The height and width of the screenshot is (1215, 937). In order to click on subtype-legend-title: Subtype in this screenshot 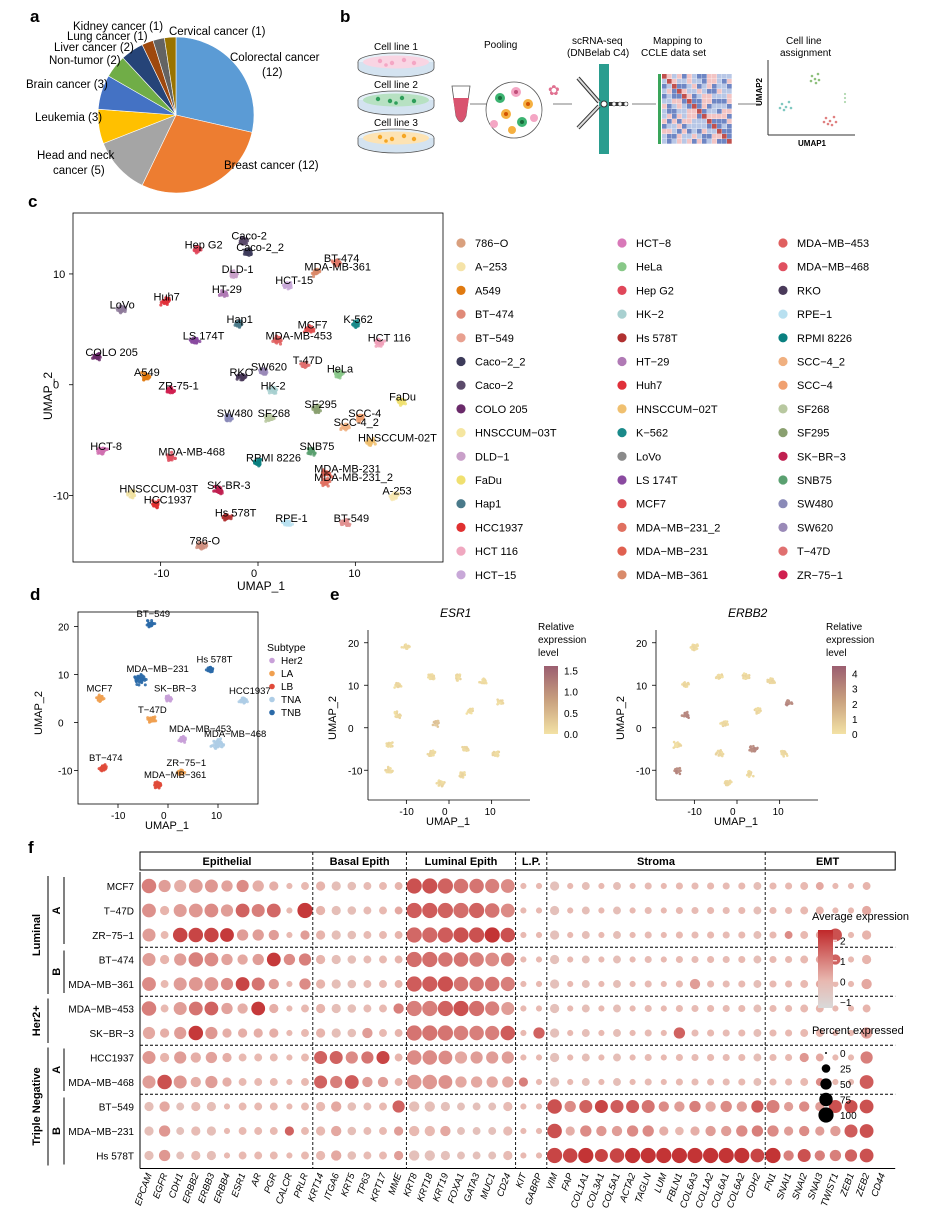, I will do `click(286, 648)`.